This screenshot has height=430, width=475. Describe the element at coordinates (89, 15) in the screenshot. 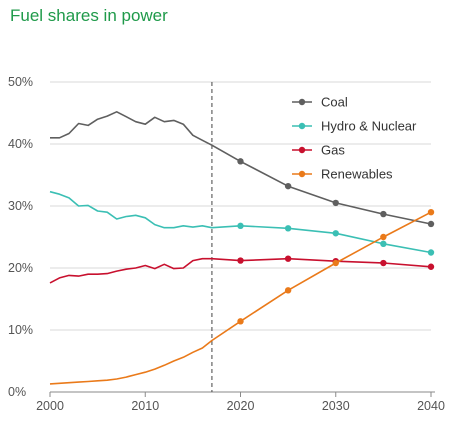

I see `chart-title: Fuel shares in power` at that location.